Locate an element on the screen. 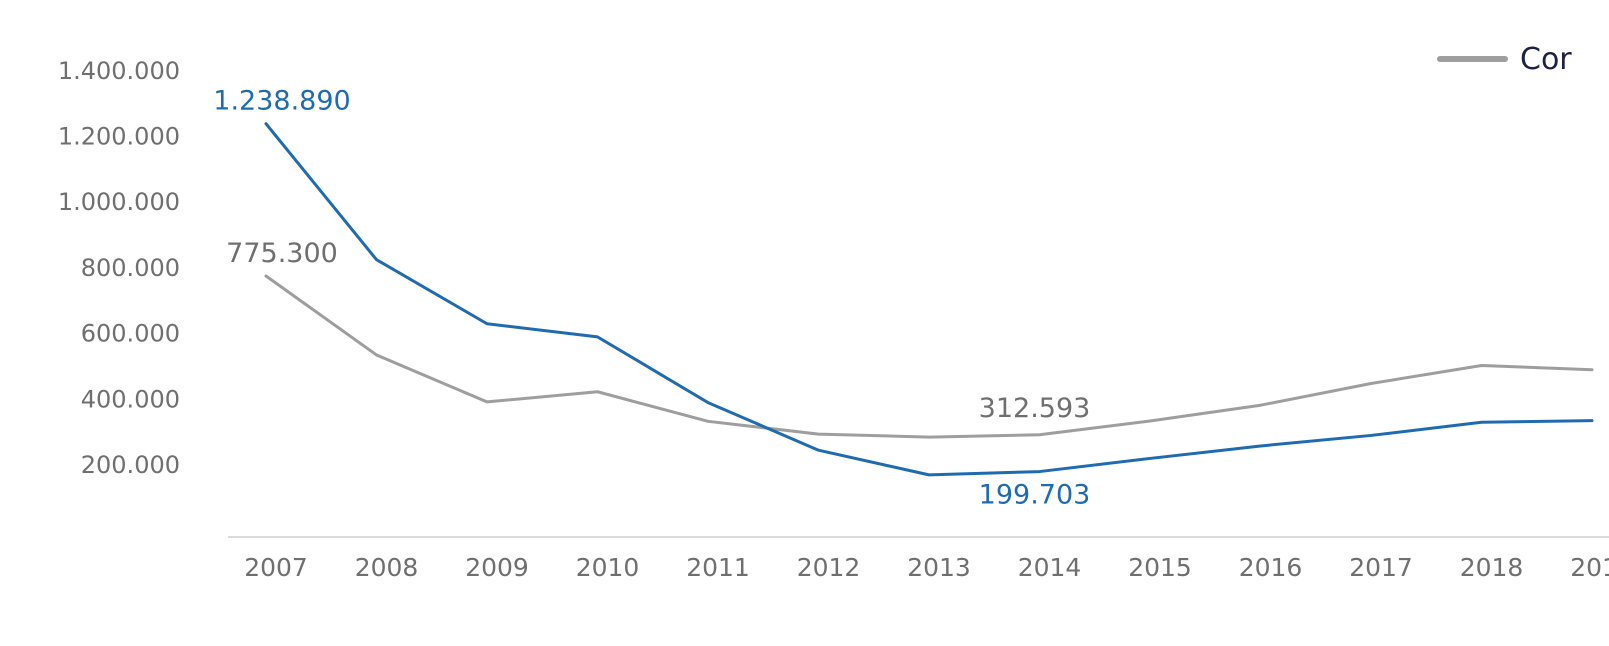 The height and width of the screenshot is (646, 1609). y-tick-label: 1.200.000 is located at coordinates (119, 137).